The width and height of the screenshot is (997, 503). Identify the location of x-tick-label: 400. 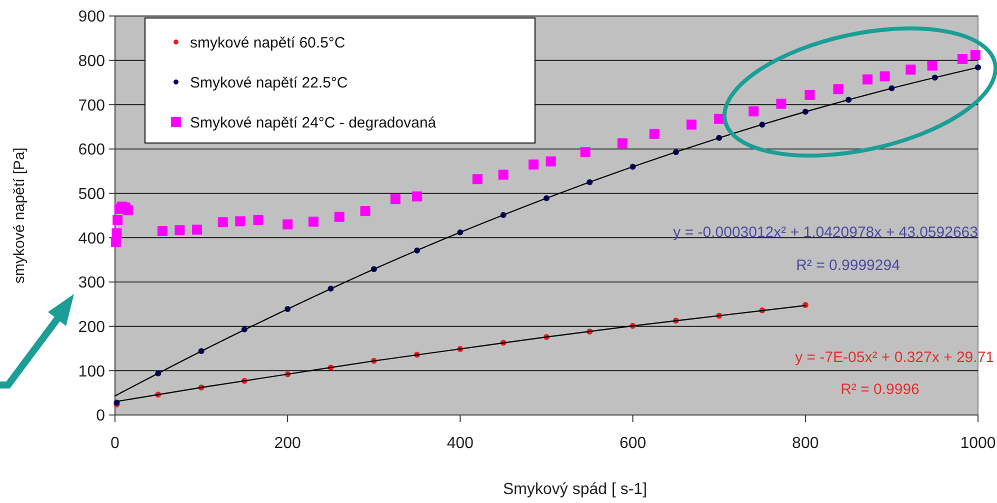
(460, 443).